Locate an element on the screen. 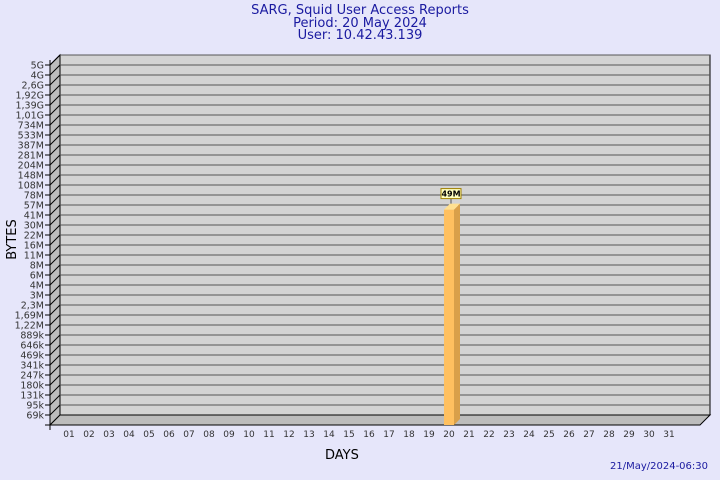  y-tick-label: 148M is located at coordinates (31, 176).